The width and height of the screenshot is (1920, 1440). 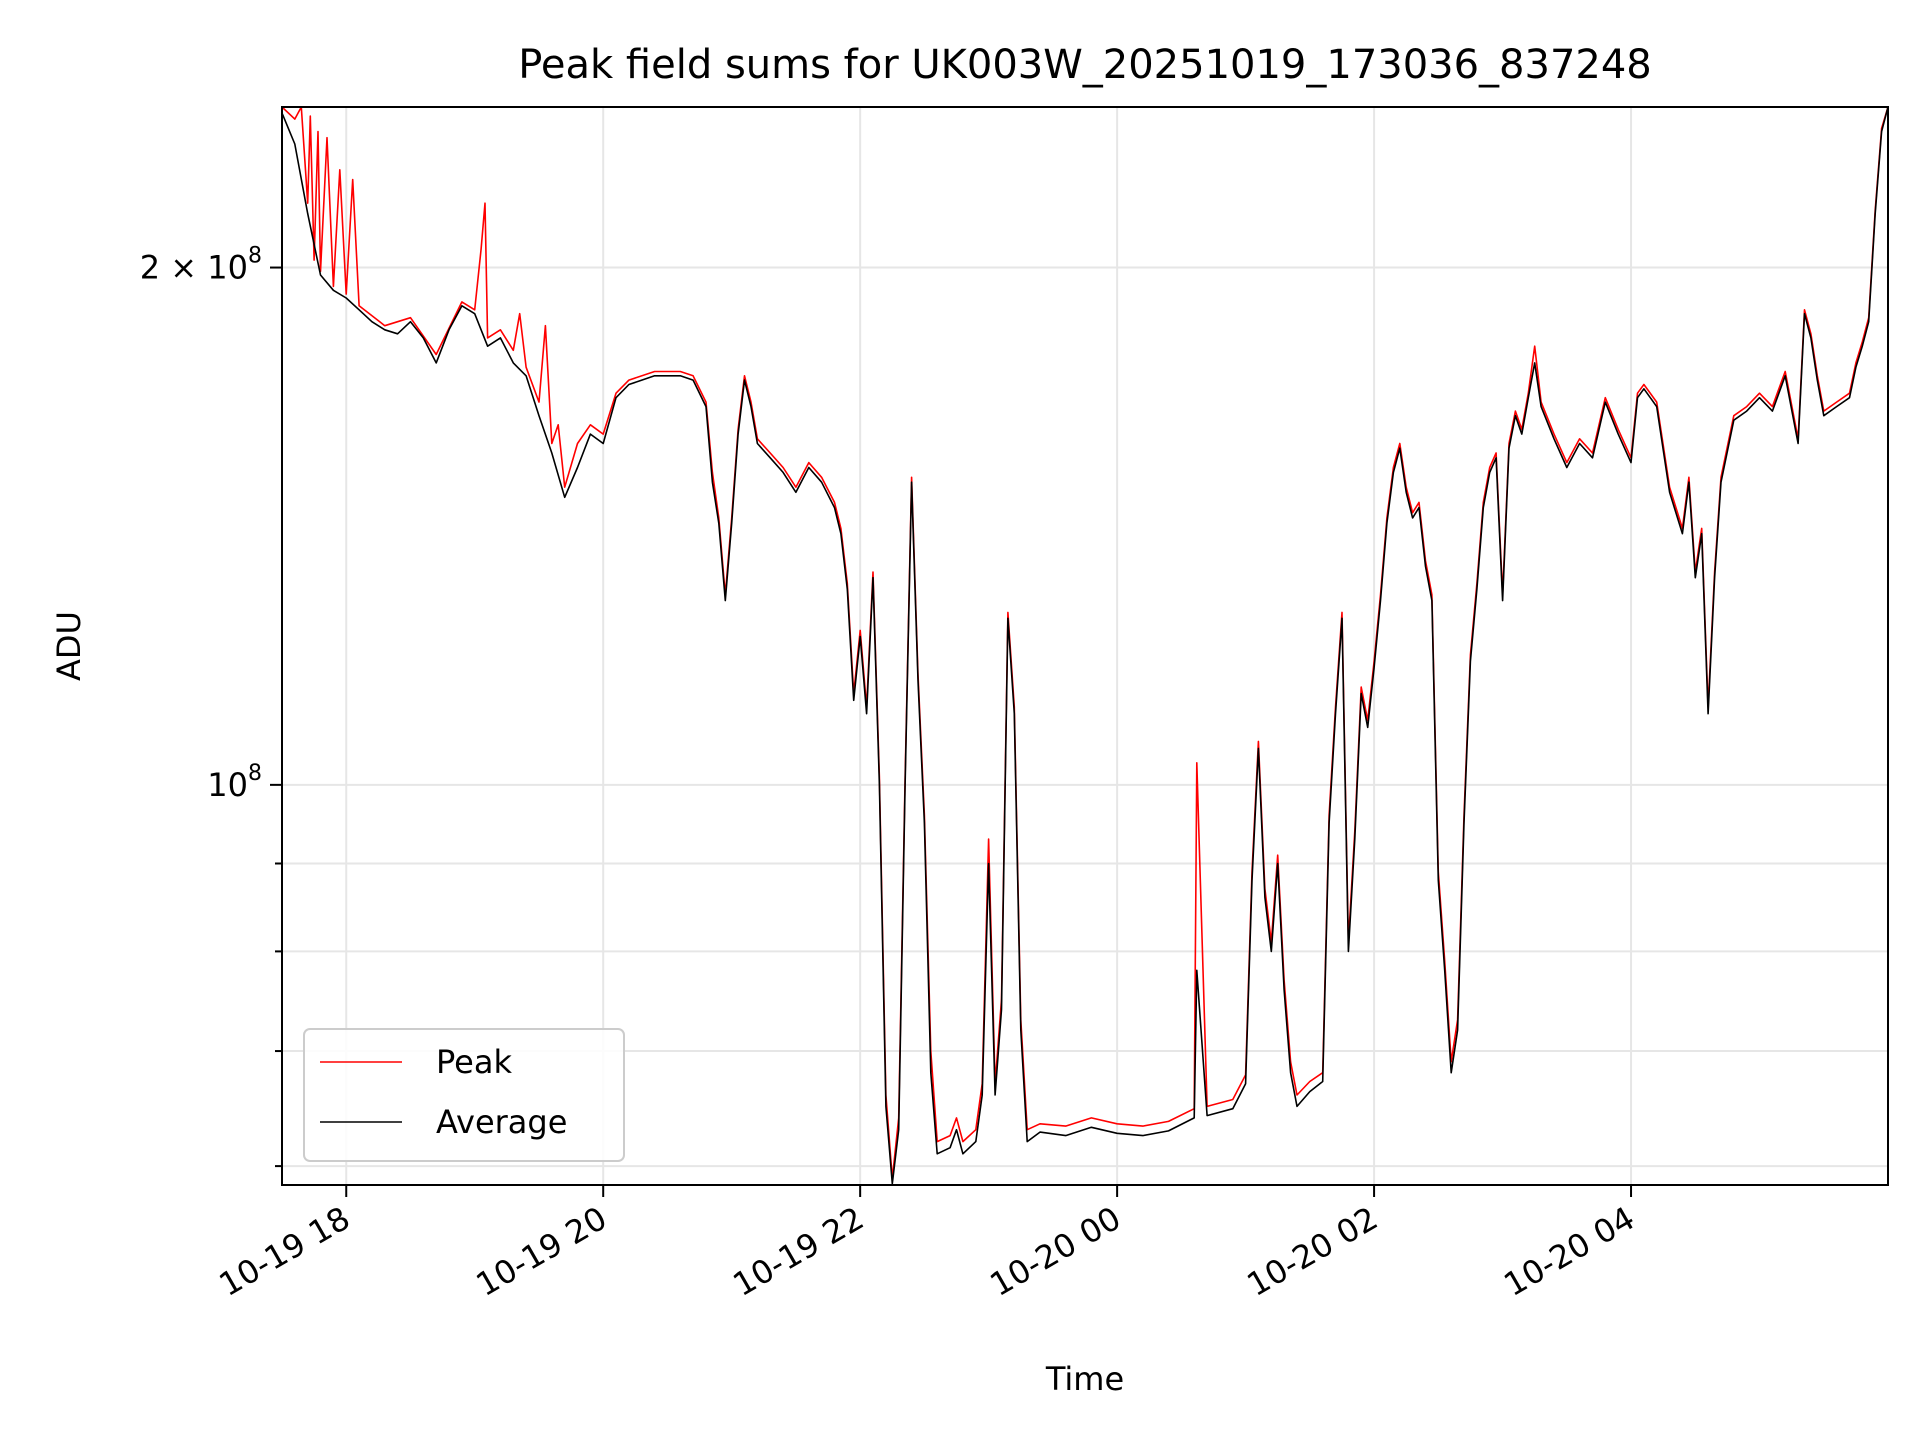 I want to click on y-axis-label: ADU, so click(x=69, y=646).